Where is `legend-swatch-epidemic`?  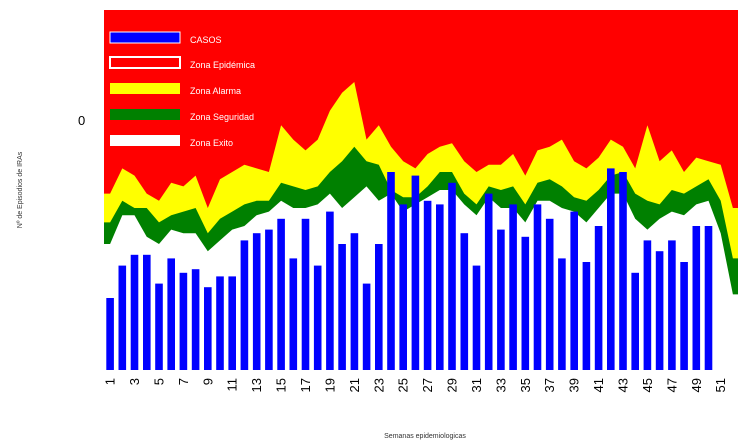
legend-swatch-epidemic is located at coordinates (145, 62).